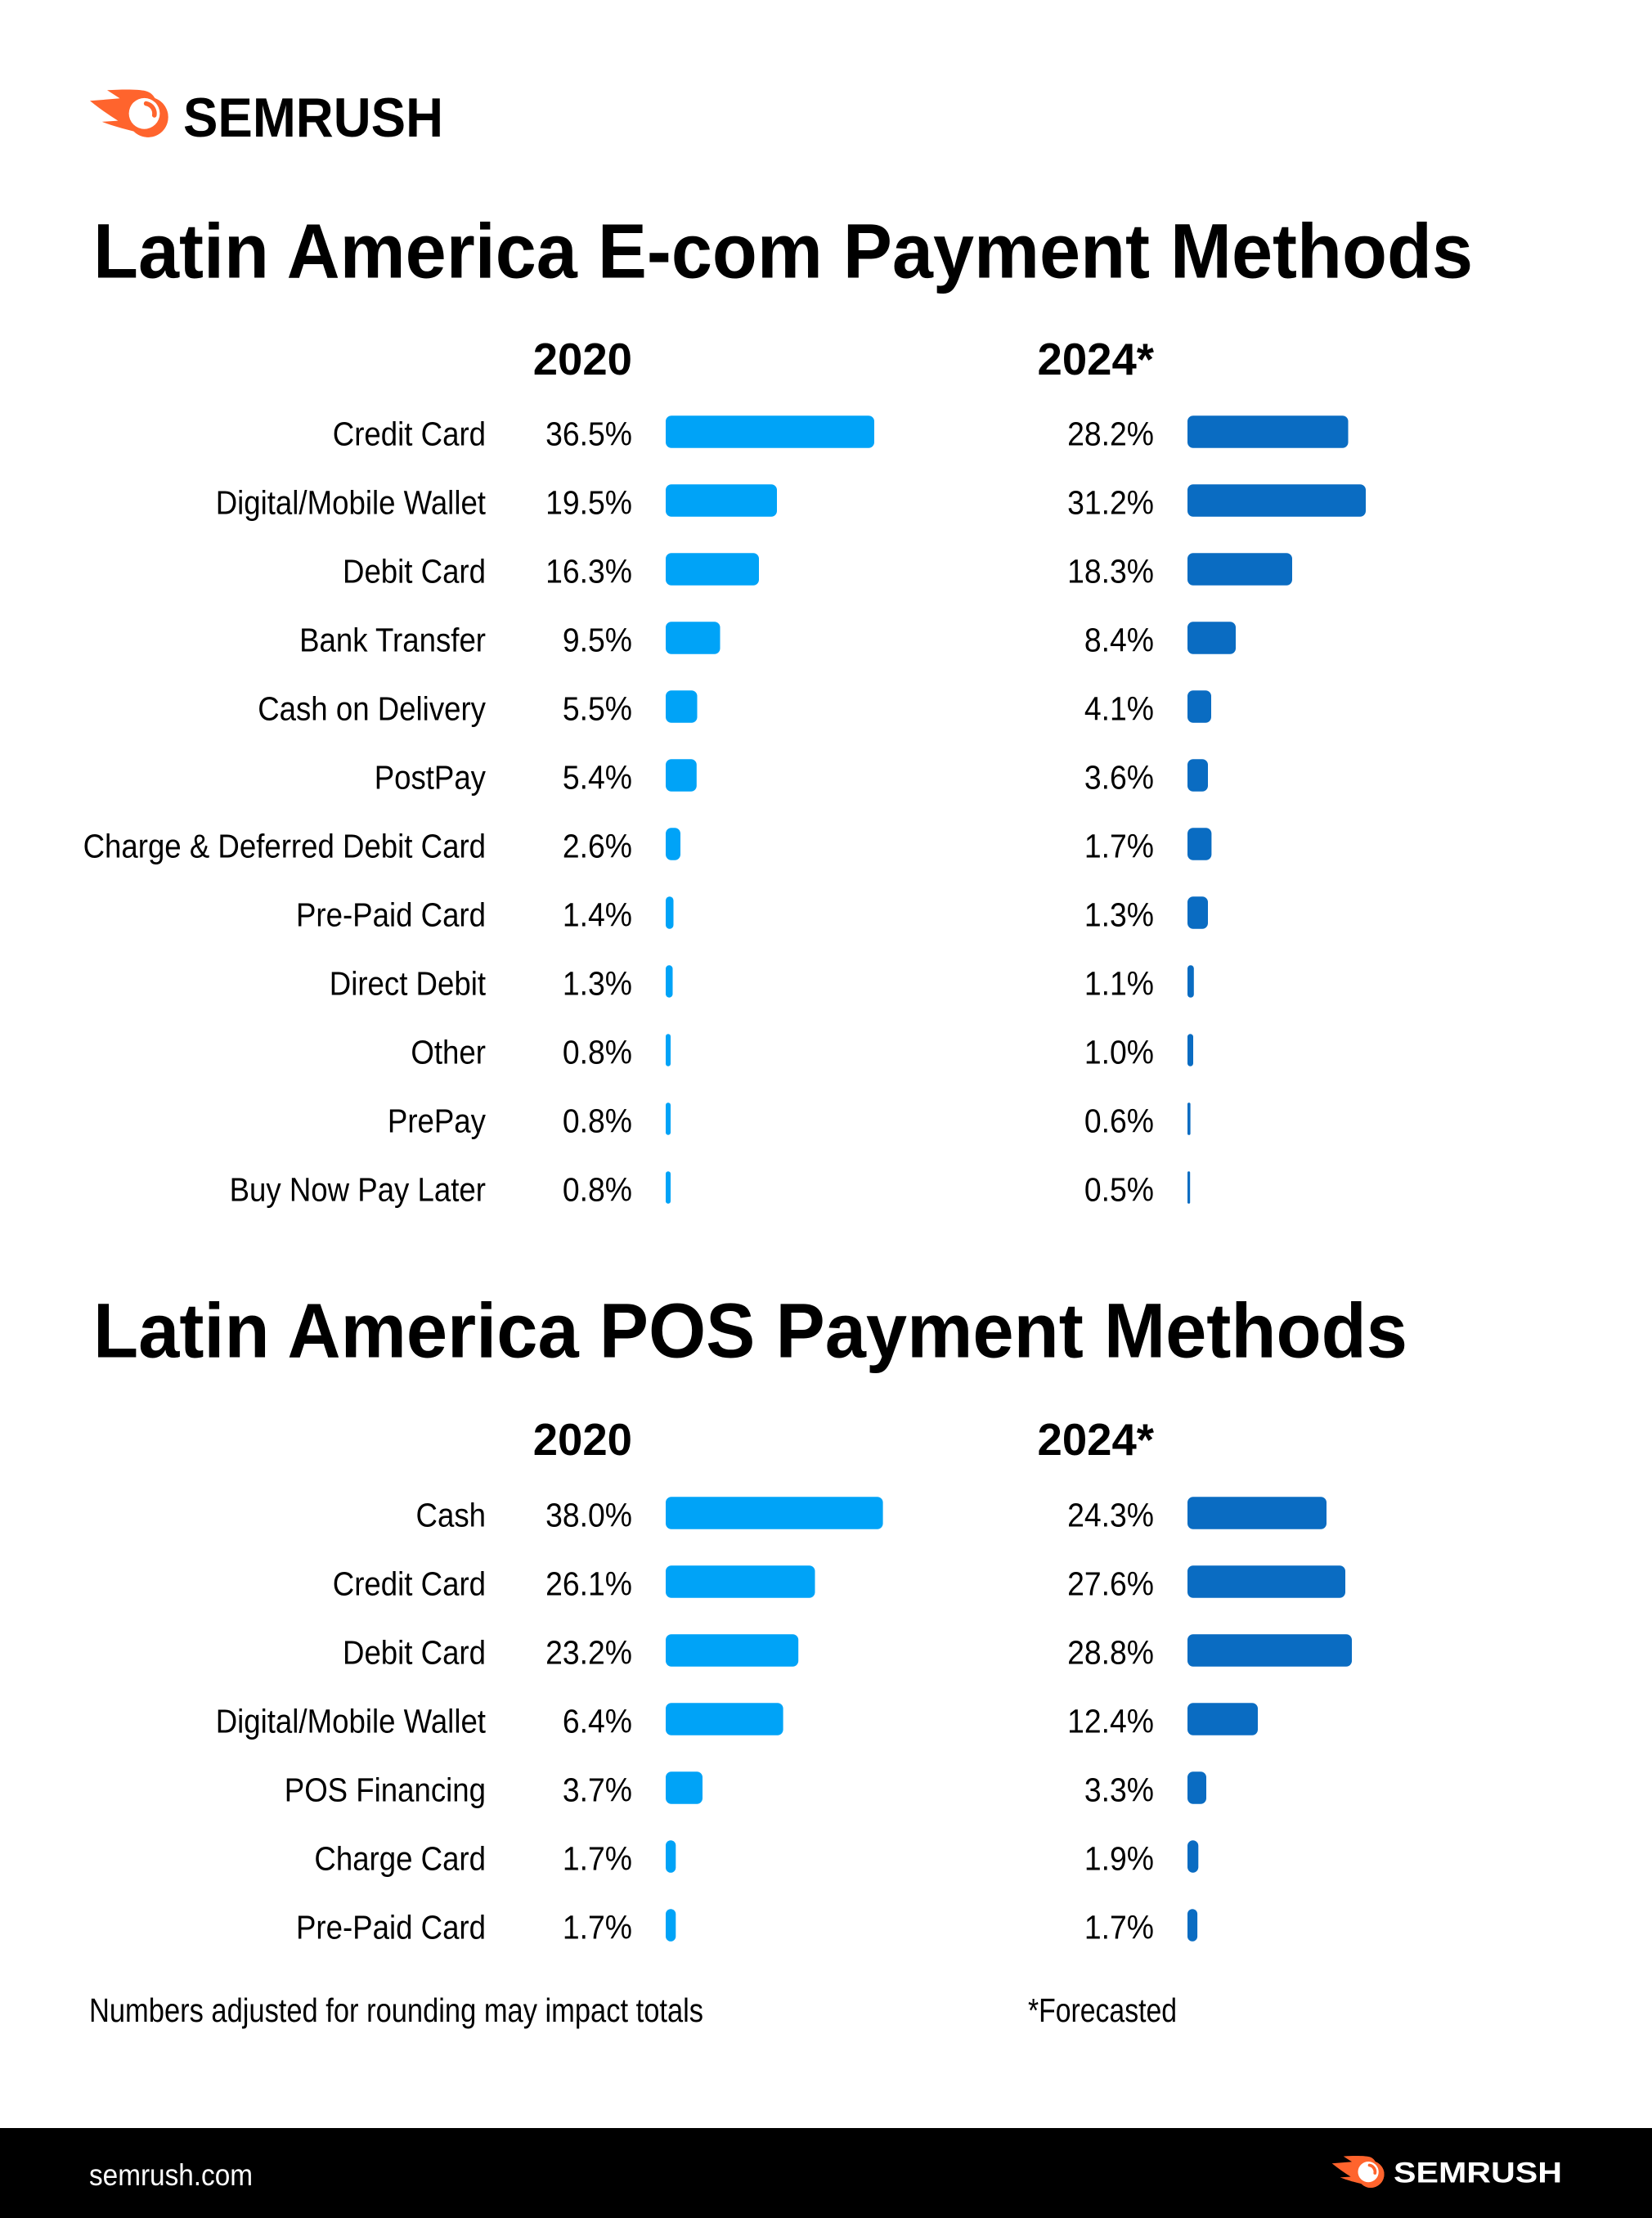 The height and width of the screenshot is (2218, 1652). What do you see at coordinates (597, 1790) in the screenshot?
I see `svg-text: 3.7%` at bounding box center [597, 1790].